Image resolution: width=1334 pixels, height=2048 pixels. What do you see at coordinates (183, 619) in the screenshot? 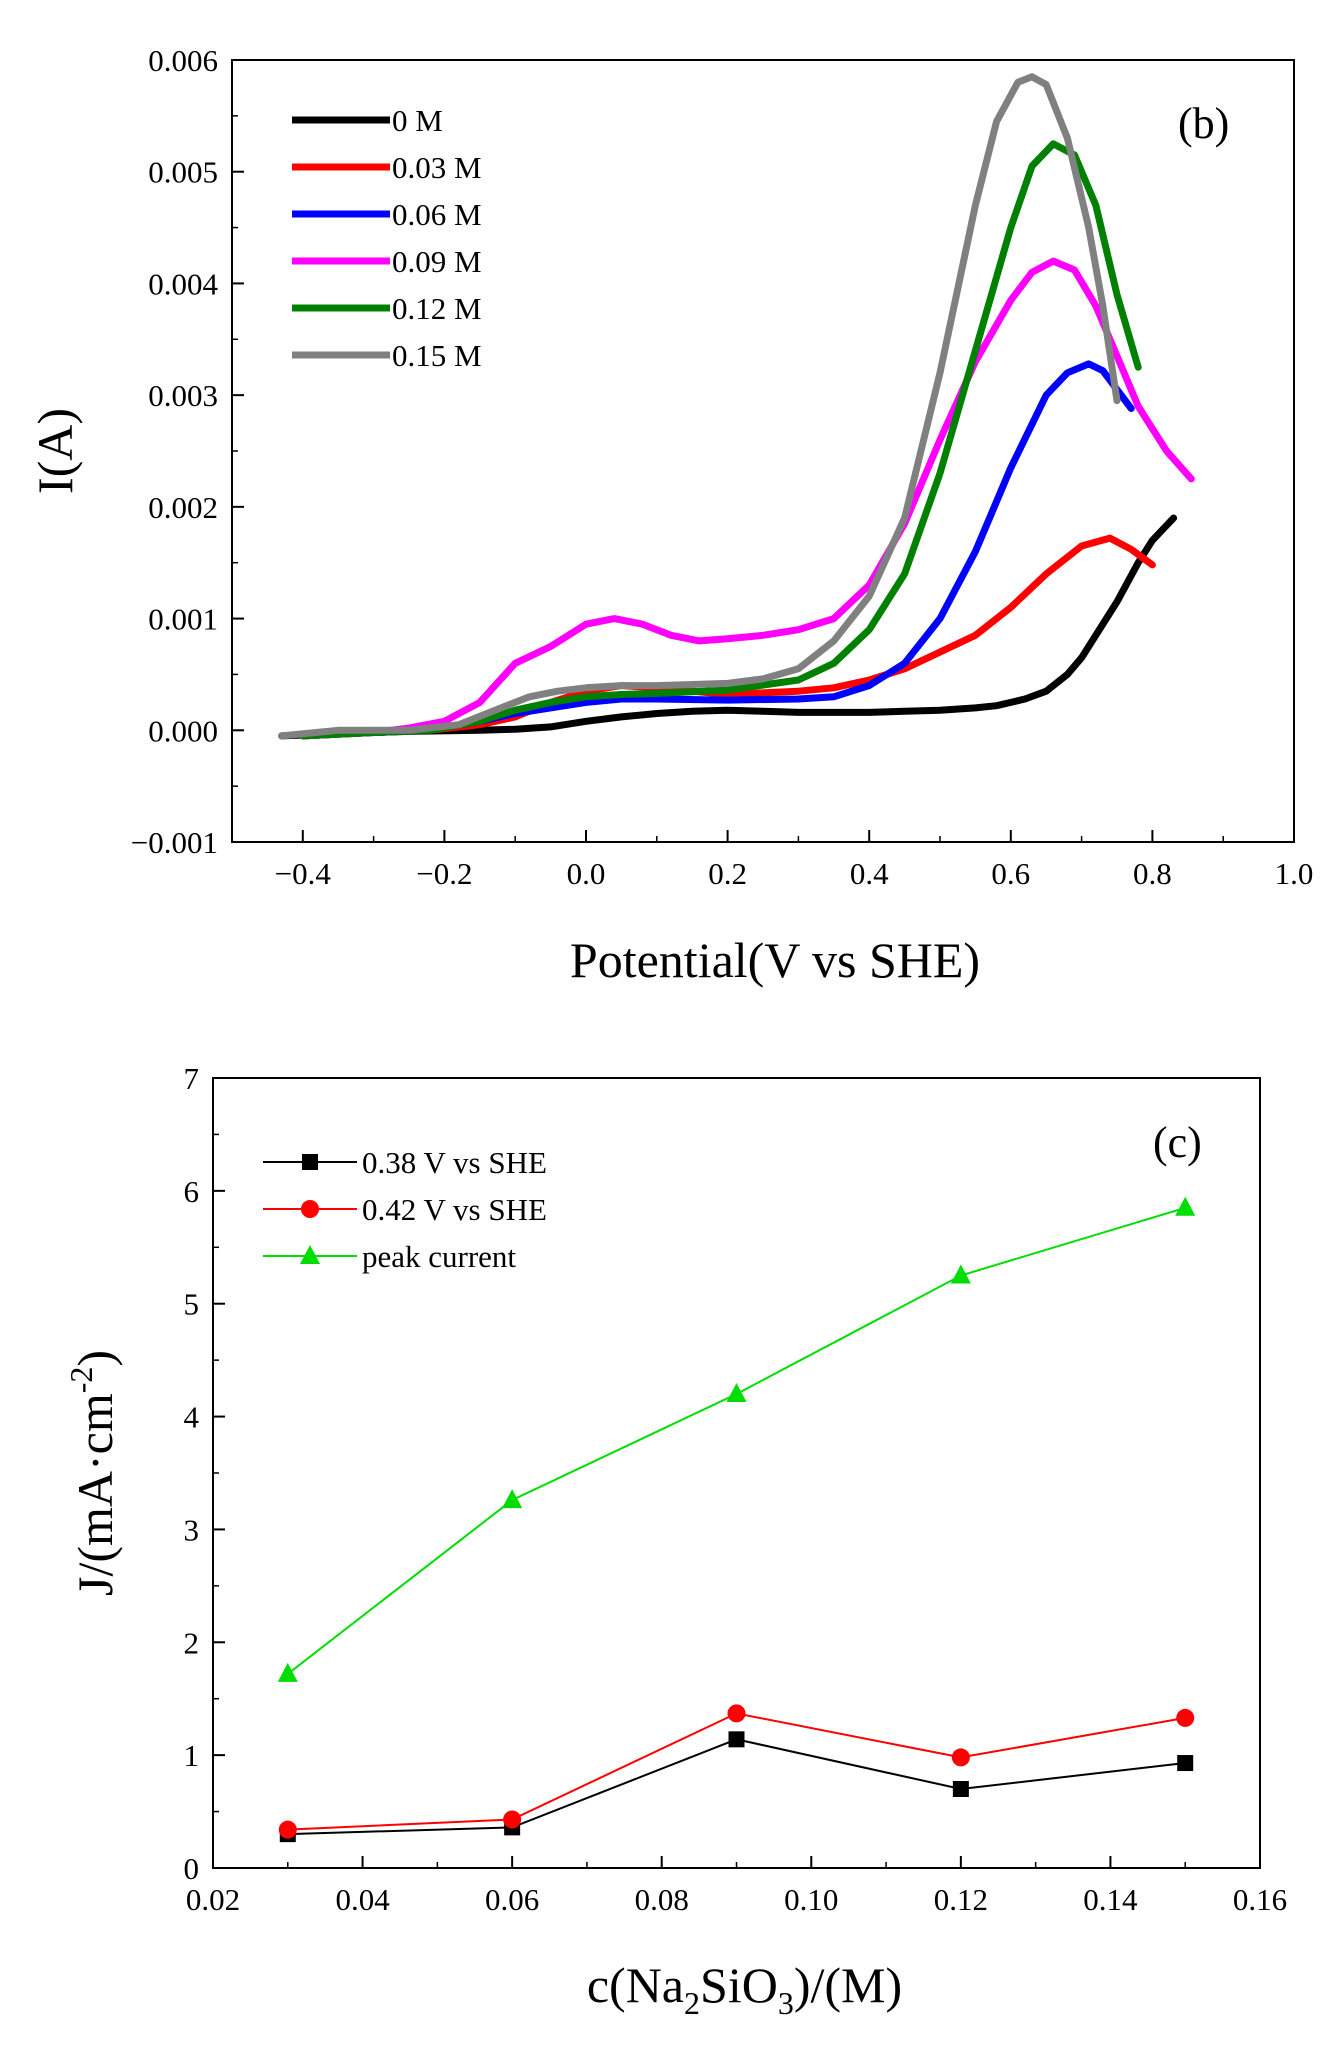
I see `y-tick-label: 0.001` at bounding box center [183, 619].